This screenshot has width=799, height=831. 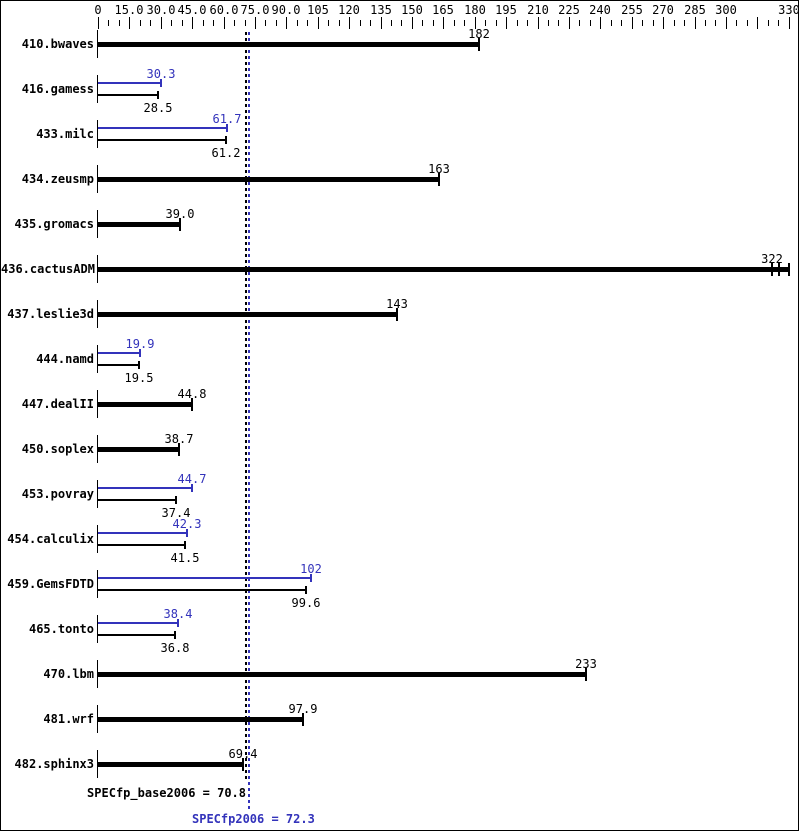 I want to click on base-value-label: 19.5, so click(x=139, y=378).